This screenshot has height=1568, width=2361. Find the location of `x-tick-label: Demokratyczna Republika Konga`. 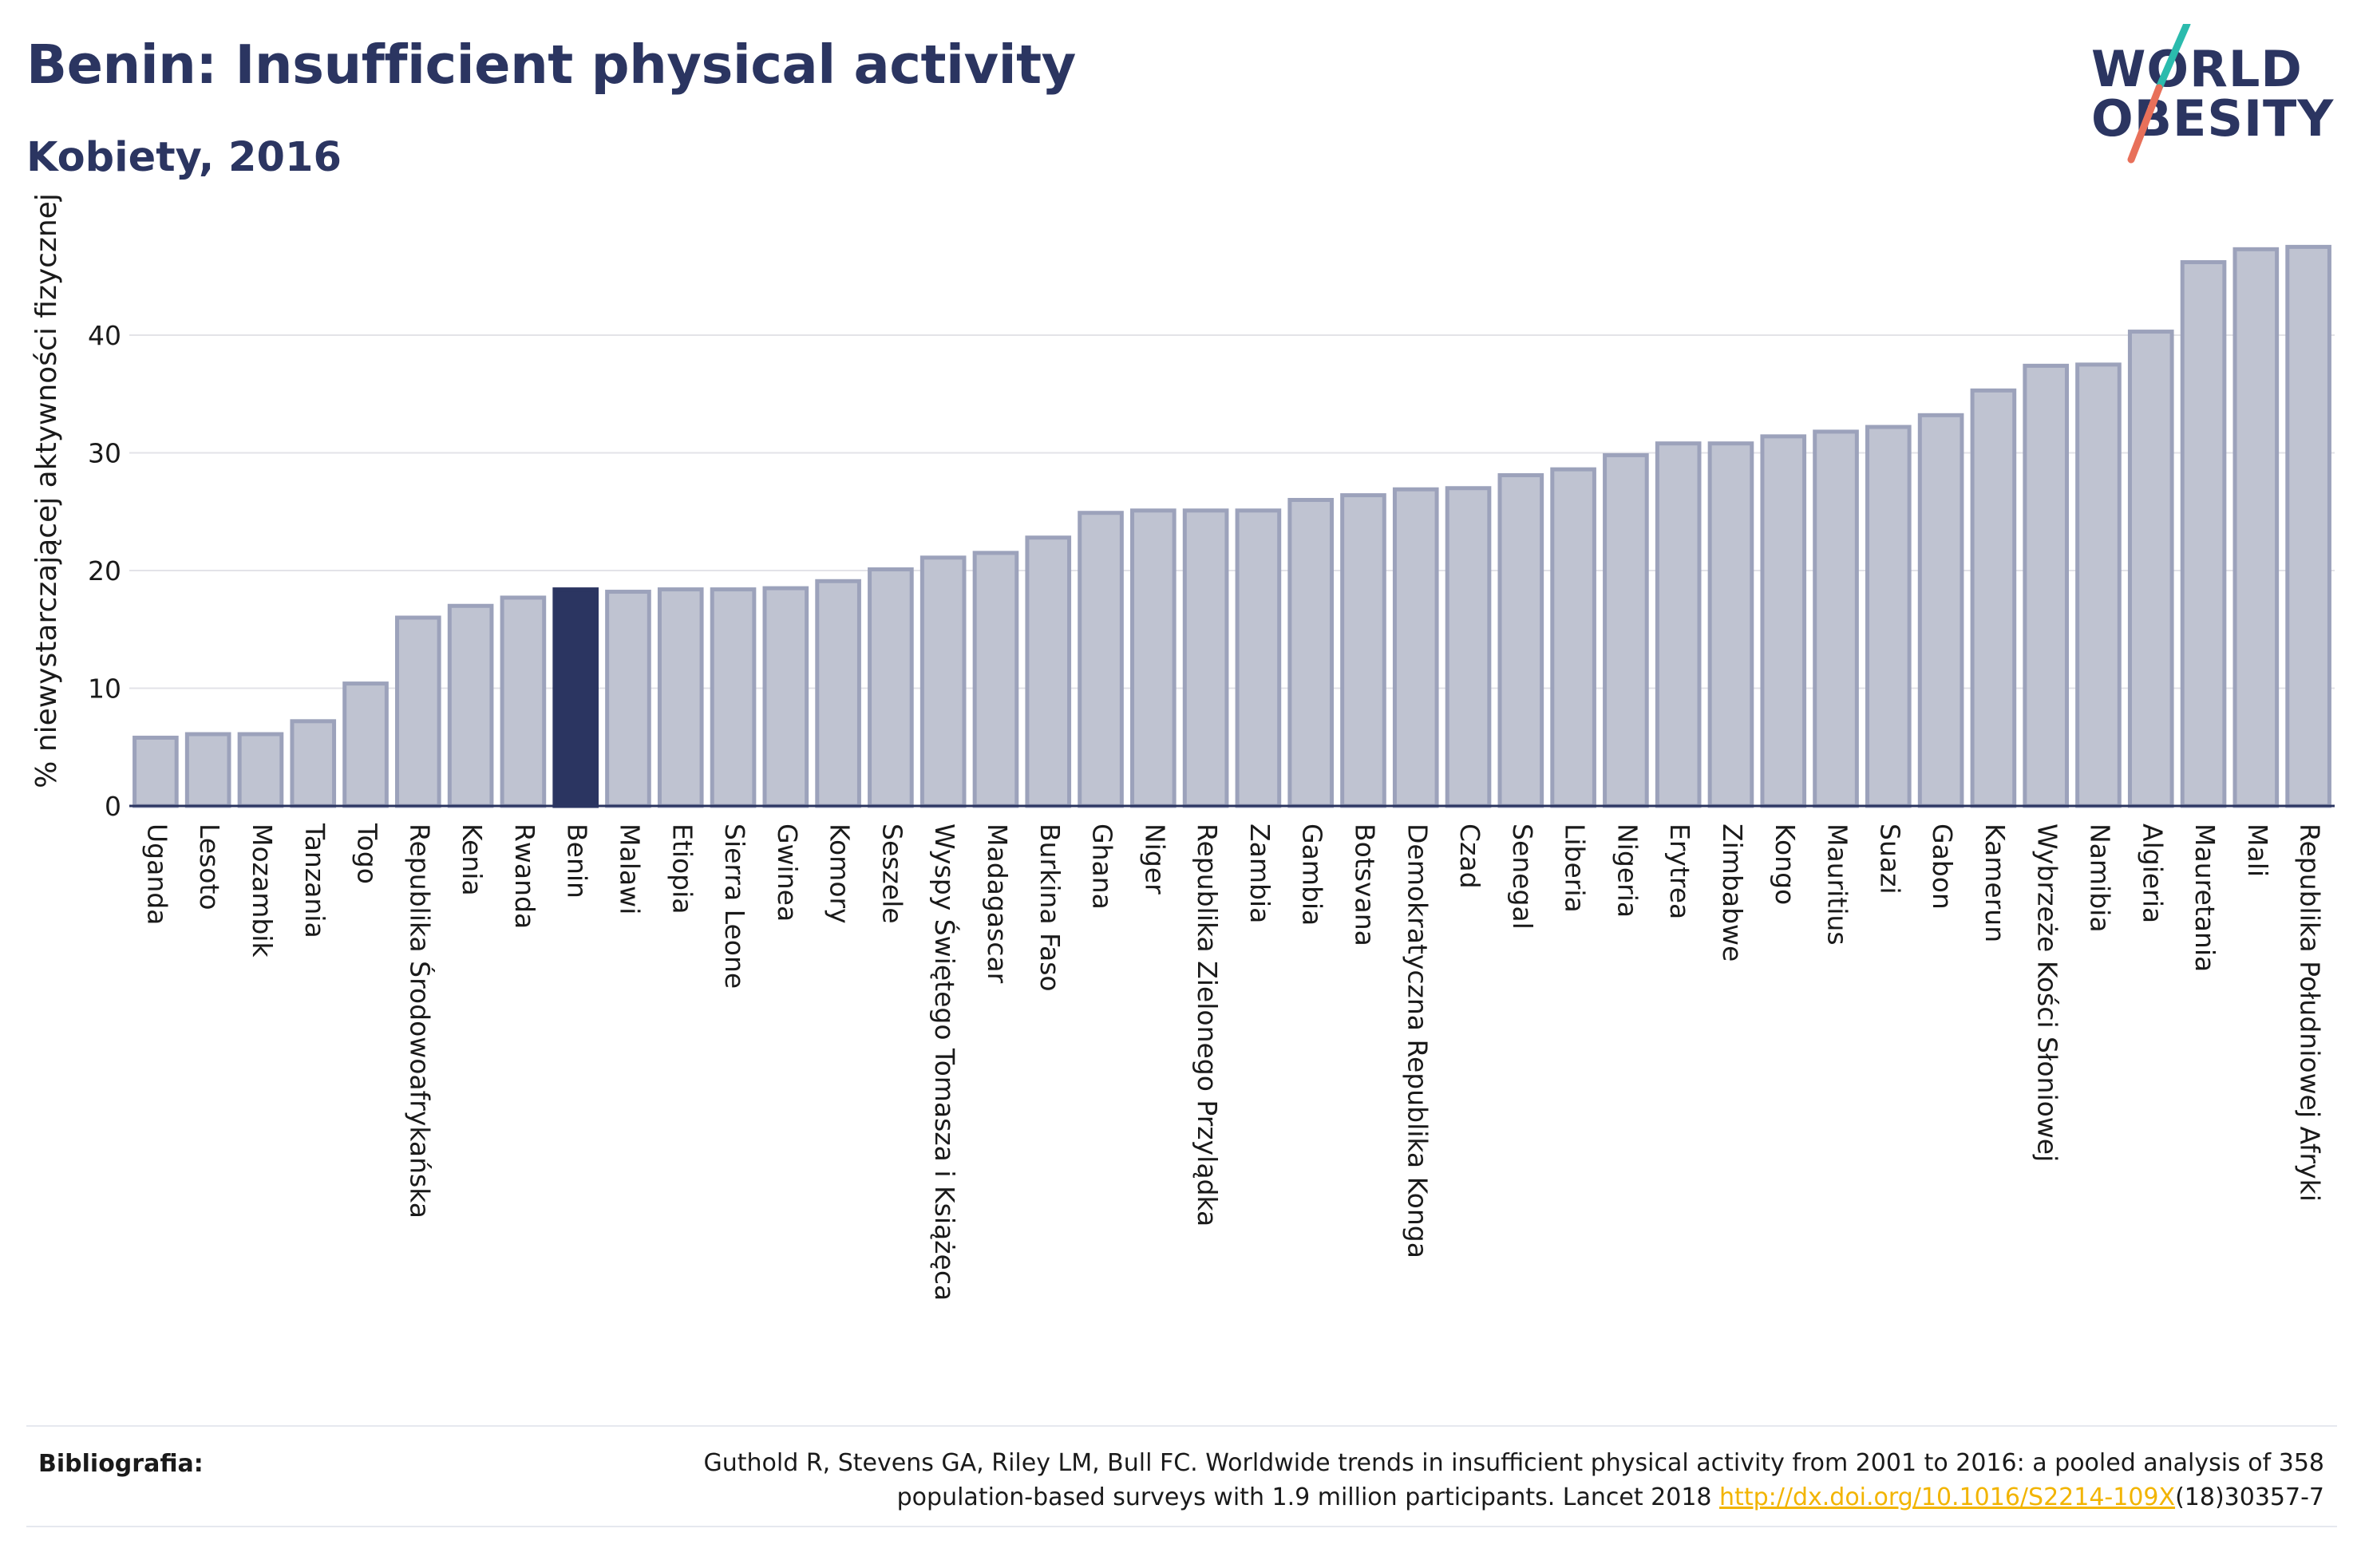

x-tick-label: Demokratyczna Republika Konga is located at coordinates (1417, 1040).